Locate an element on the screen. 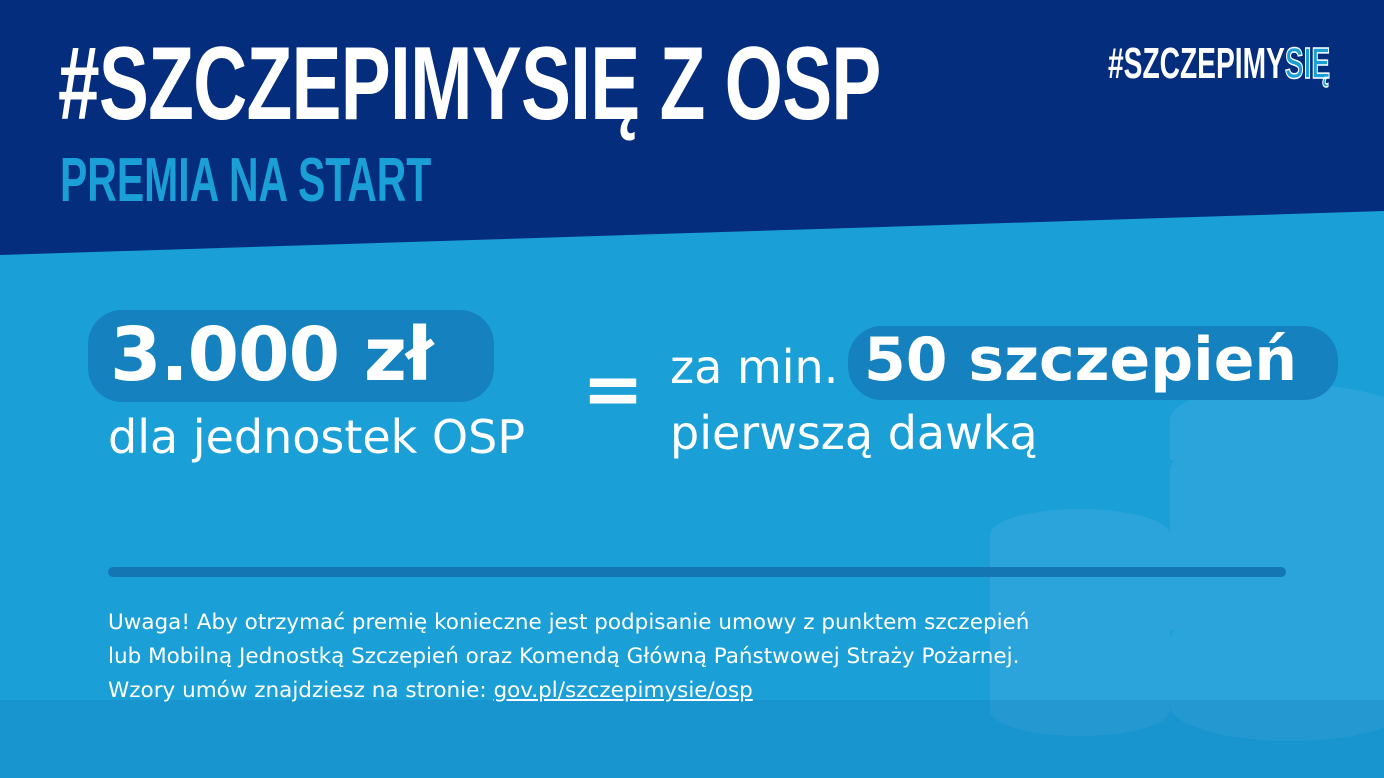  amount-caption: dla jednostek OSP is located at coordinates (317, 437).